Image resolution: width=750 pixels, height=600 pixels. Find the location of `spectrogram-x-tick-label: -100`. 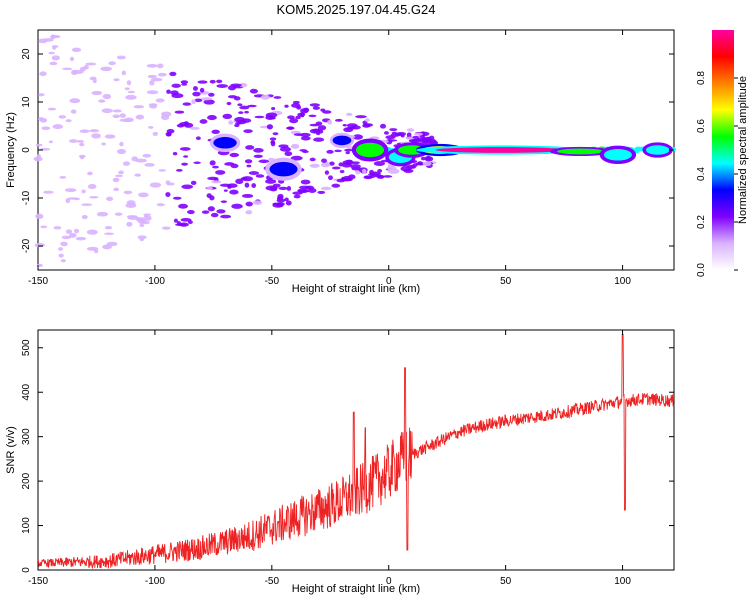

spectrogram-x-tick-label: -100 is located at coordinates (155, 281).